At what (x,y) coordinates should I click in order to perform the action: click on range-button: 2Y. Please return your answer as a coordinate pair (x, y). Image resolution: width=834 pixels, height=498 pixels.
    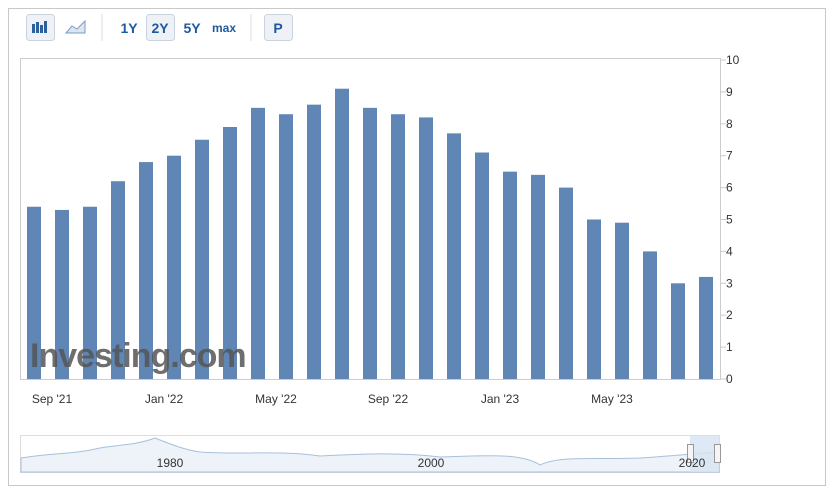
    Looking at the image, I should click on (160, 28).